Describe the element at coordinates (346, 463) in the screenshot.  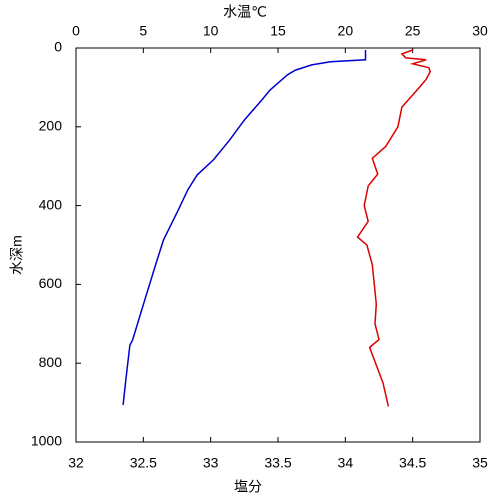
I see `x-tick-label: 34` at that location.